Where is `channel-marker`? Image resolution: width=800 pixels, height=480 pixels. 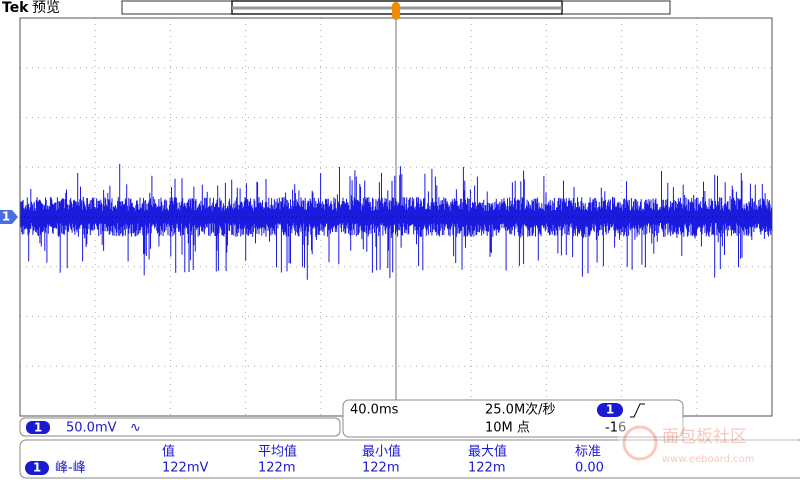 channel-marker is located at coordinates (9, 217).